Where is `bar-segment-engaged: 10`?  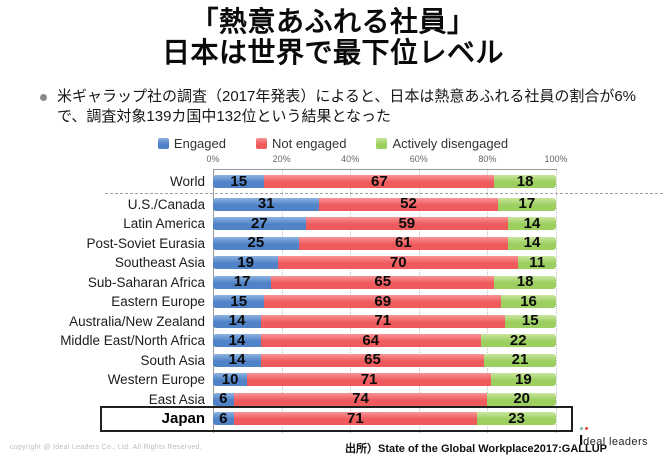 bar-segment-engaged: 10 is located at coordinates (230, 379).